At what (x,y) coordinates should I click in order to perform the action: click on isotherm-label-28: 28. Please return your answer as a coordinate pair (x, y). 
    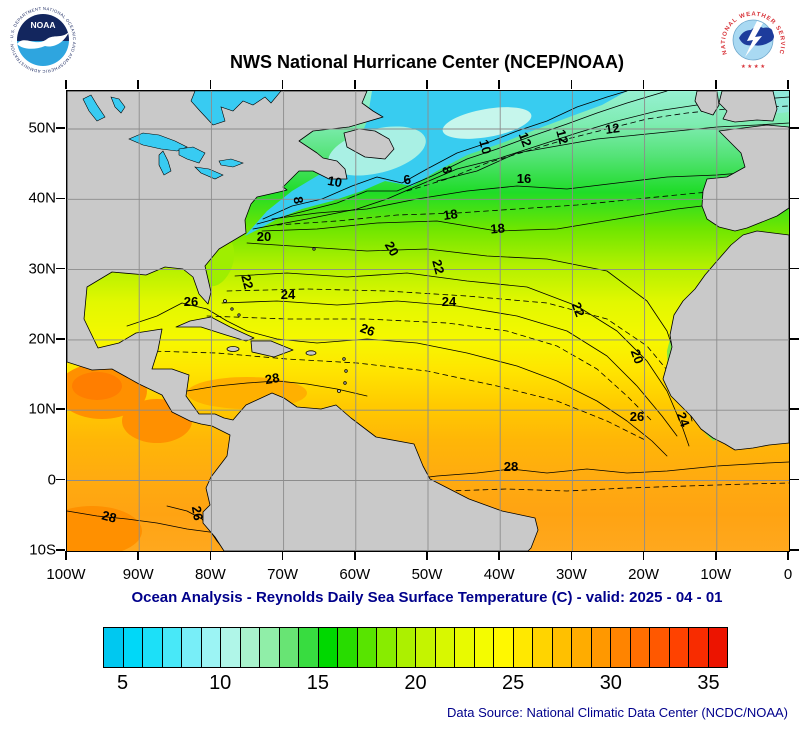
    Looking at the image, I should click on (272, 378).